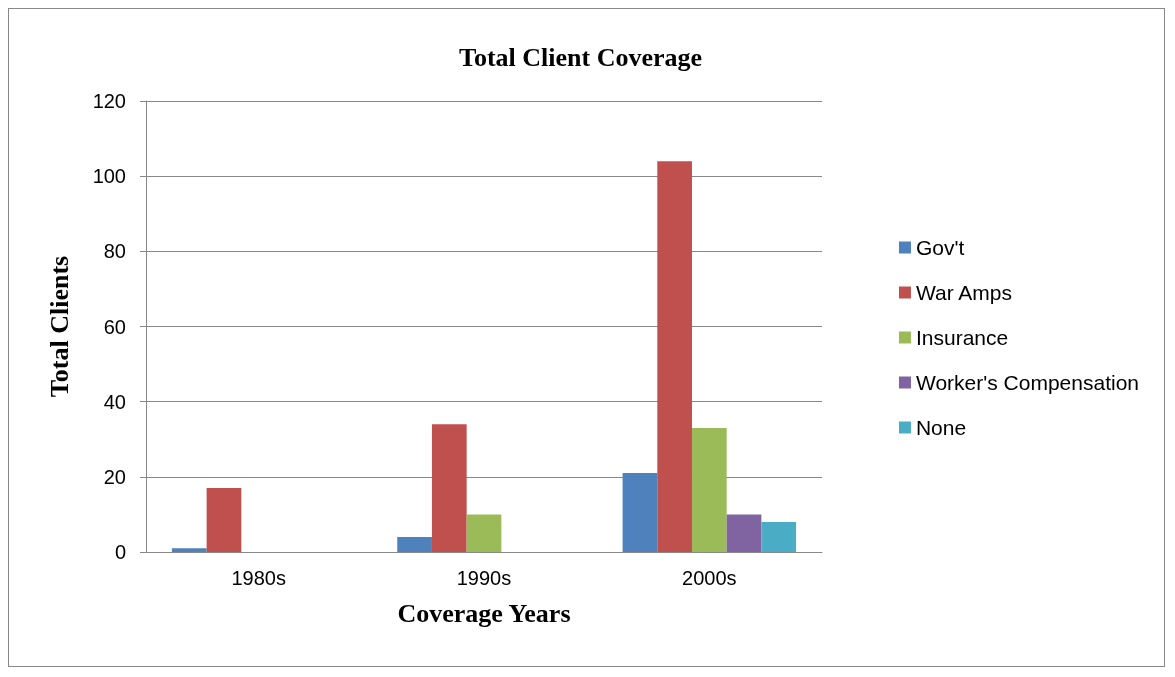 The height and width of the screenshot is (677, 1175). What do you see at coordinates (114, 251) in the screenshot?
I see `y-tick-label: 80` at bounding box center [114, 251].